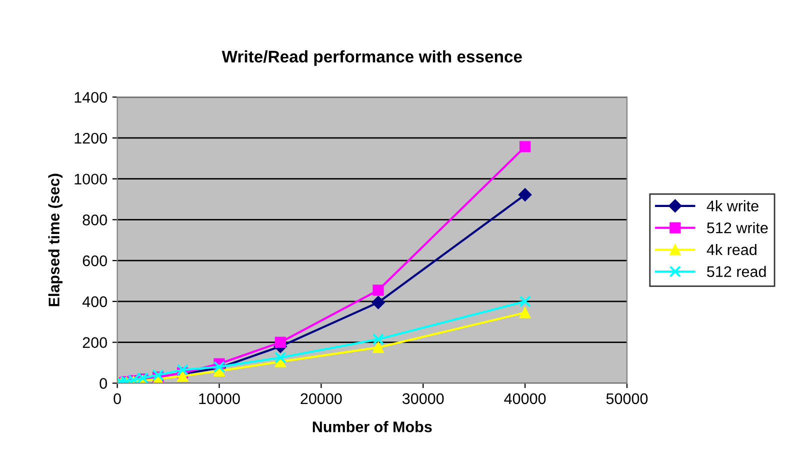  I want to click on y-tick-label: 1000, so click(90, 179).